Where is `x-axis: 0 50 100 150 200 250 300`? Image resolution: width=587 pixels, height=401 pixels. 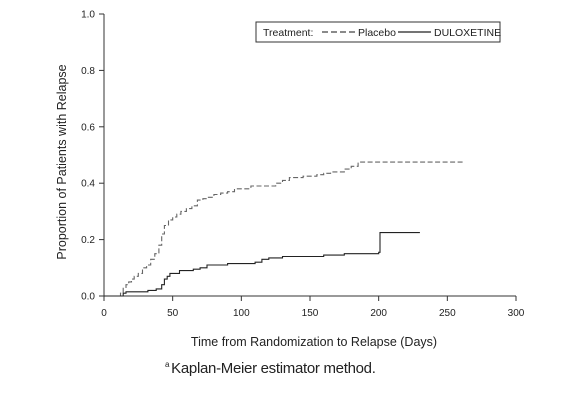
x-axis: 0 50 100 150 200 250 300 is located at coordinates (313, 307).